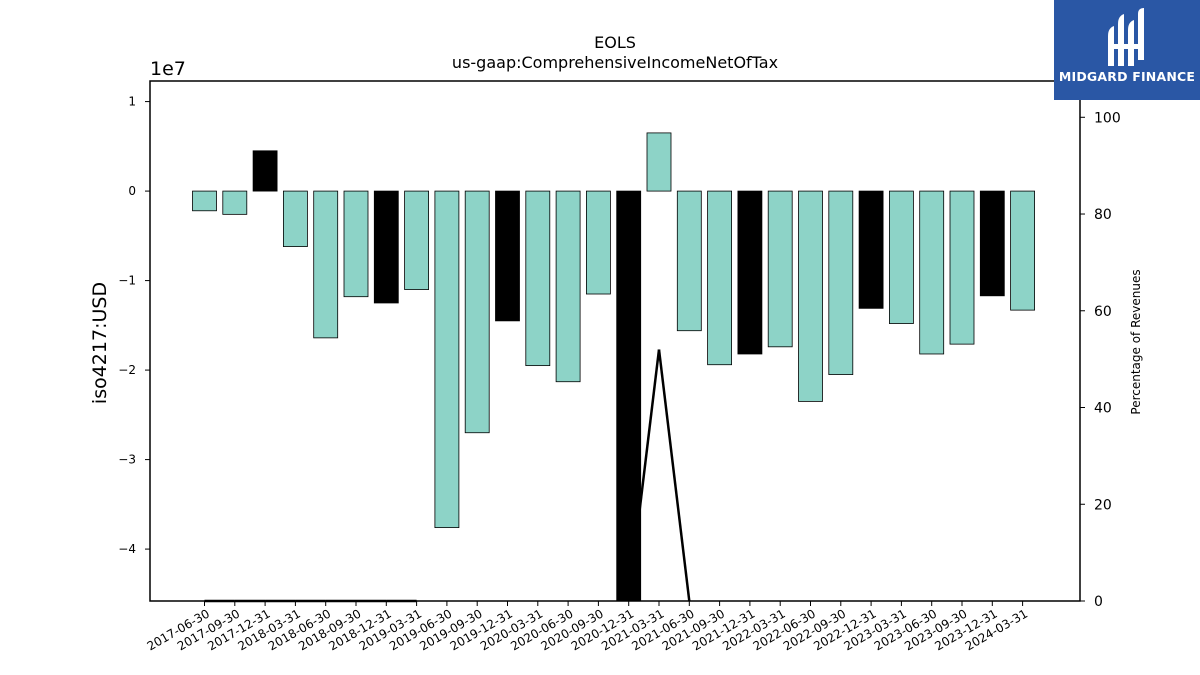 The width and height of the screenshot is (1200, 675). What do you see at coordinates (1103, 215) in the screenshot?
I see `y2-tick-label: 80` at bounding box center [1103, 215].